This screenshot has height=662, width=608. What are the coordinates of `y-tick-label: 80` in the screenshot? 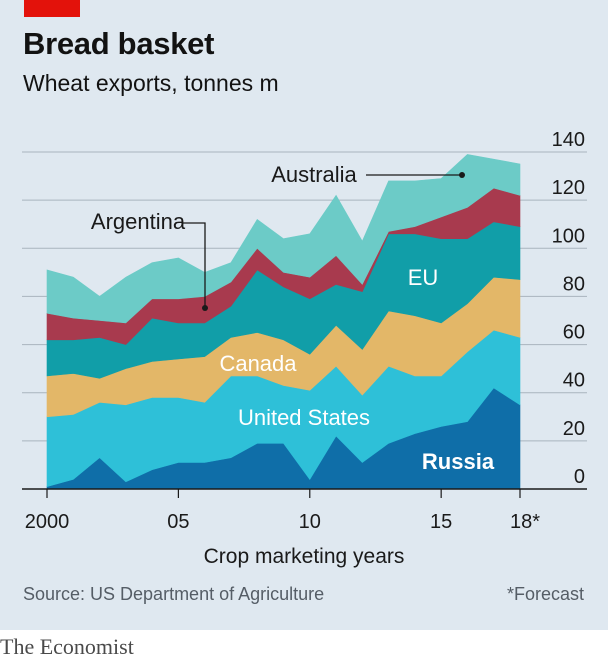 It's located at (574, 284).